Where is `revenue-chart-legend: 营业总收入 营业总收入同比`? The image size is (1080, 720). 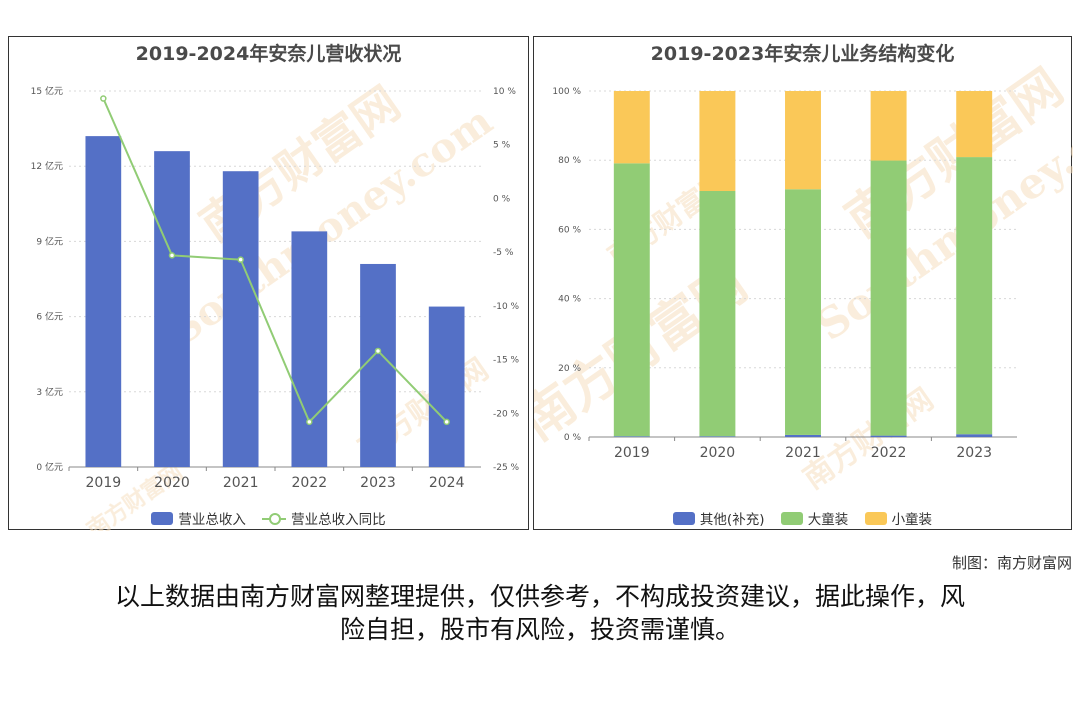
revenue-chart-legend: 营业总收入 营业总收入同比 is located at coordinates (268, 518).